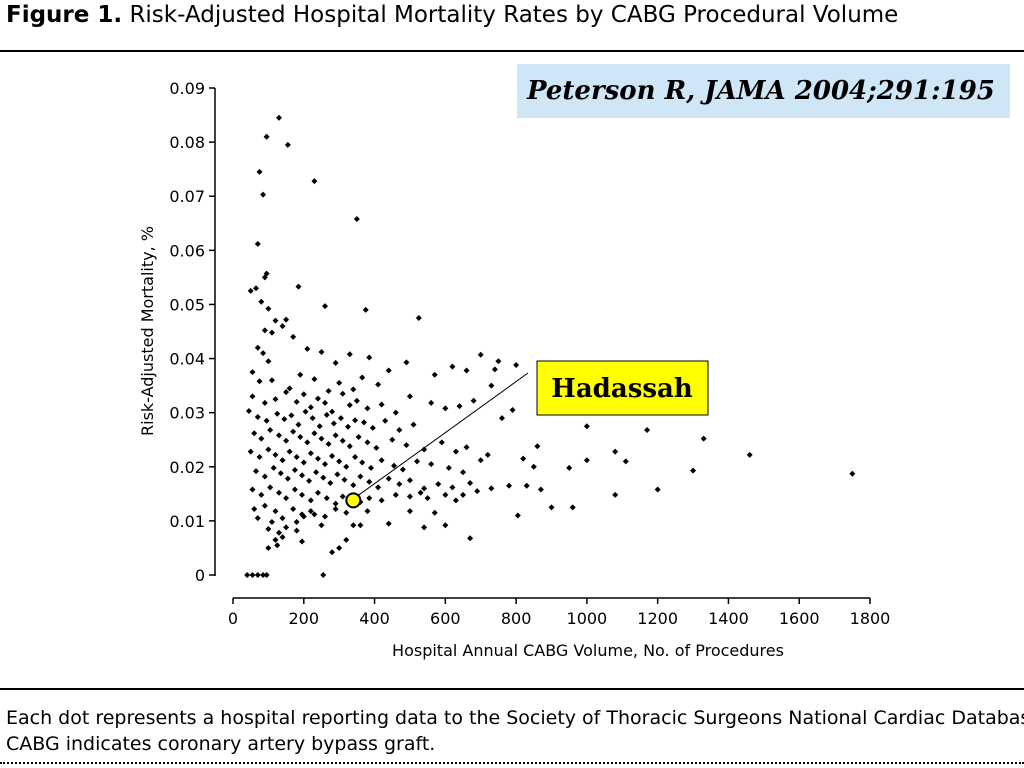 This screenshot has width=1024, height=768. What do you see at coordinates (512, 689) in the screenshot?
I see `caption-rule` at bounding box center [512, 689].